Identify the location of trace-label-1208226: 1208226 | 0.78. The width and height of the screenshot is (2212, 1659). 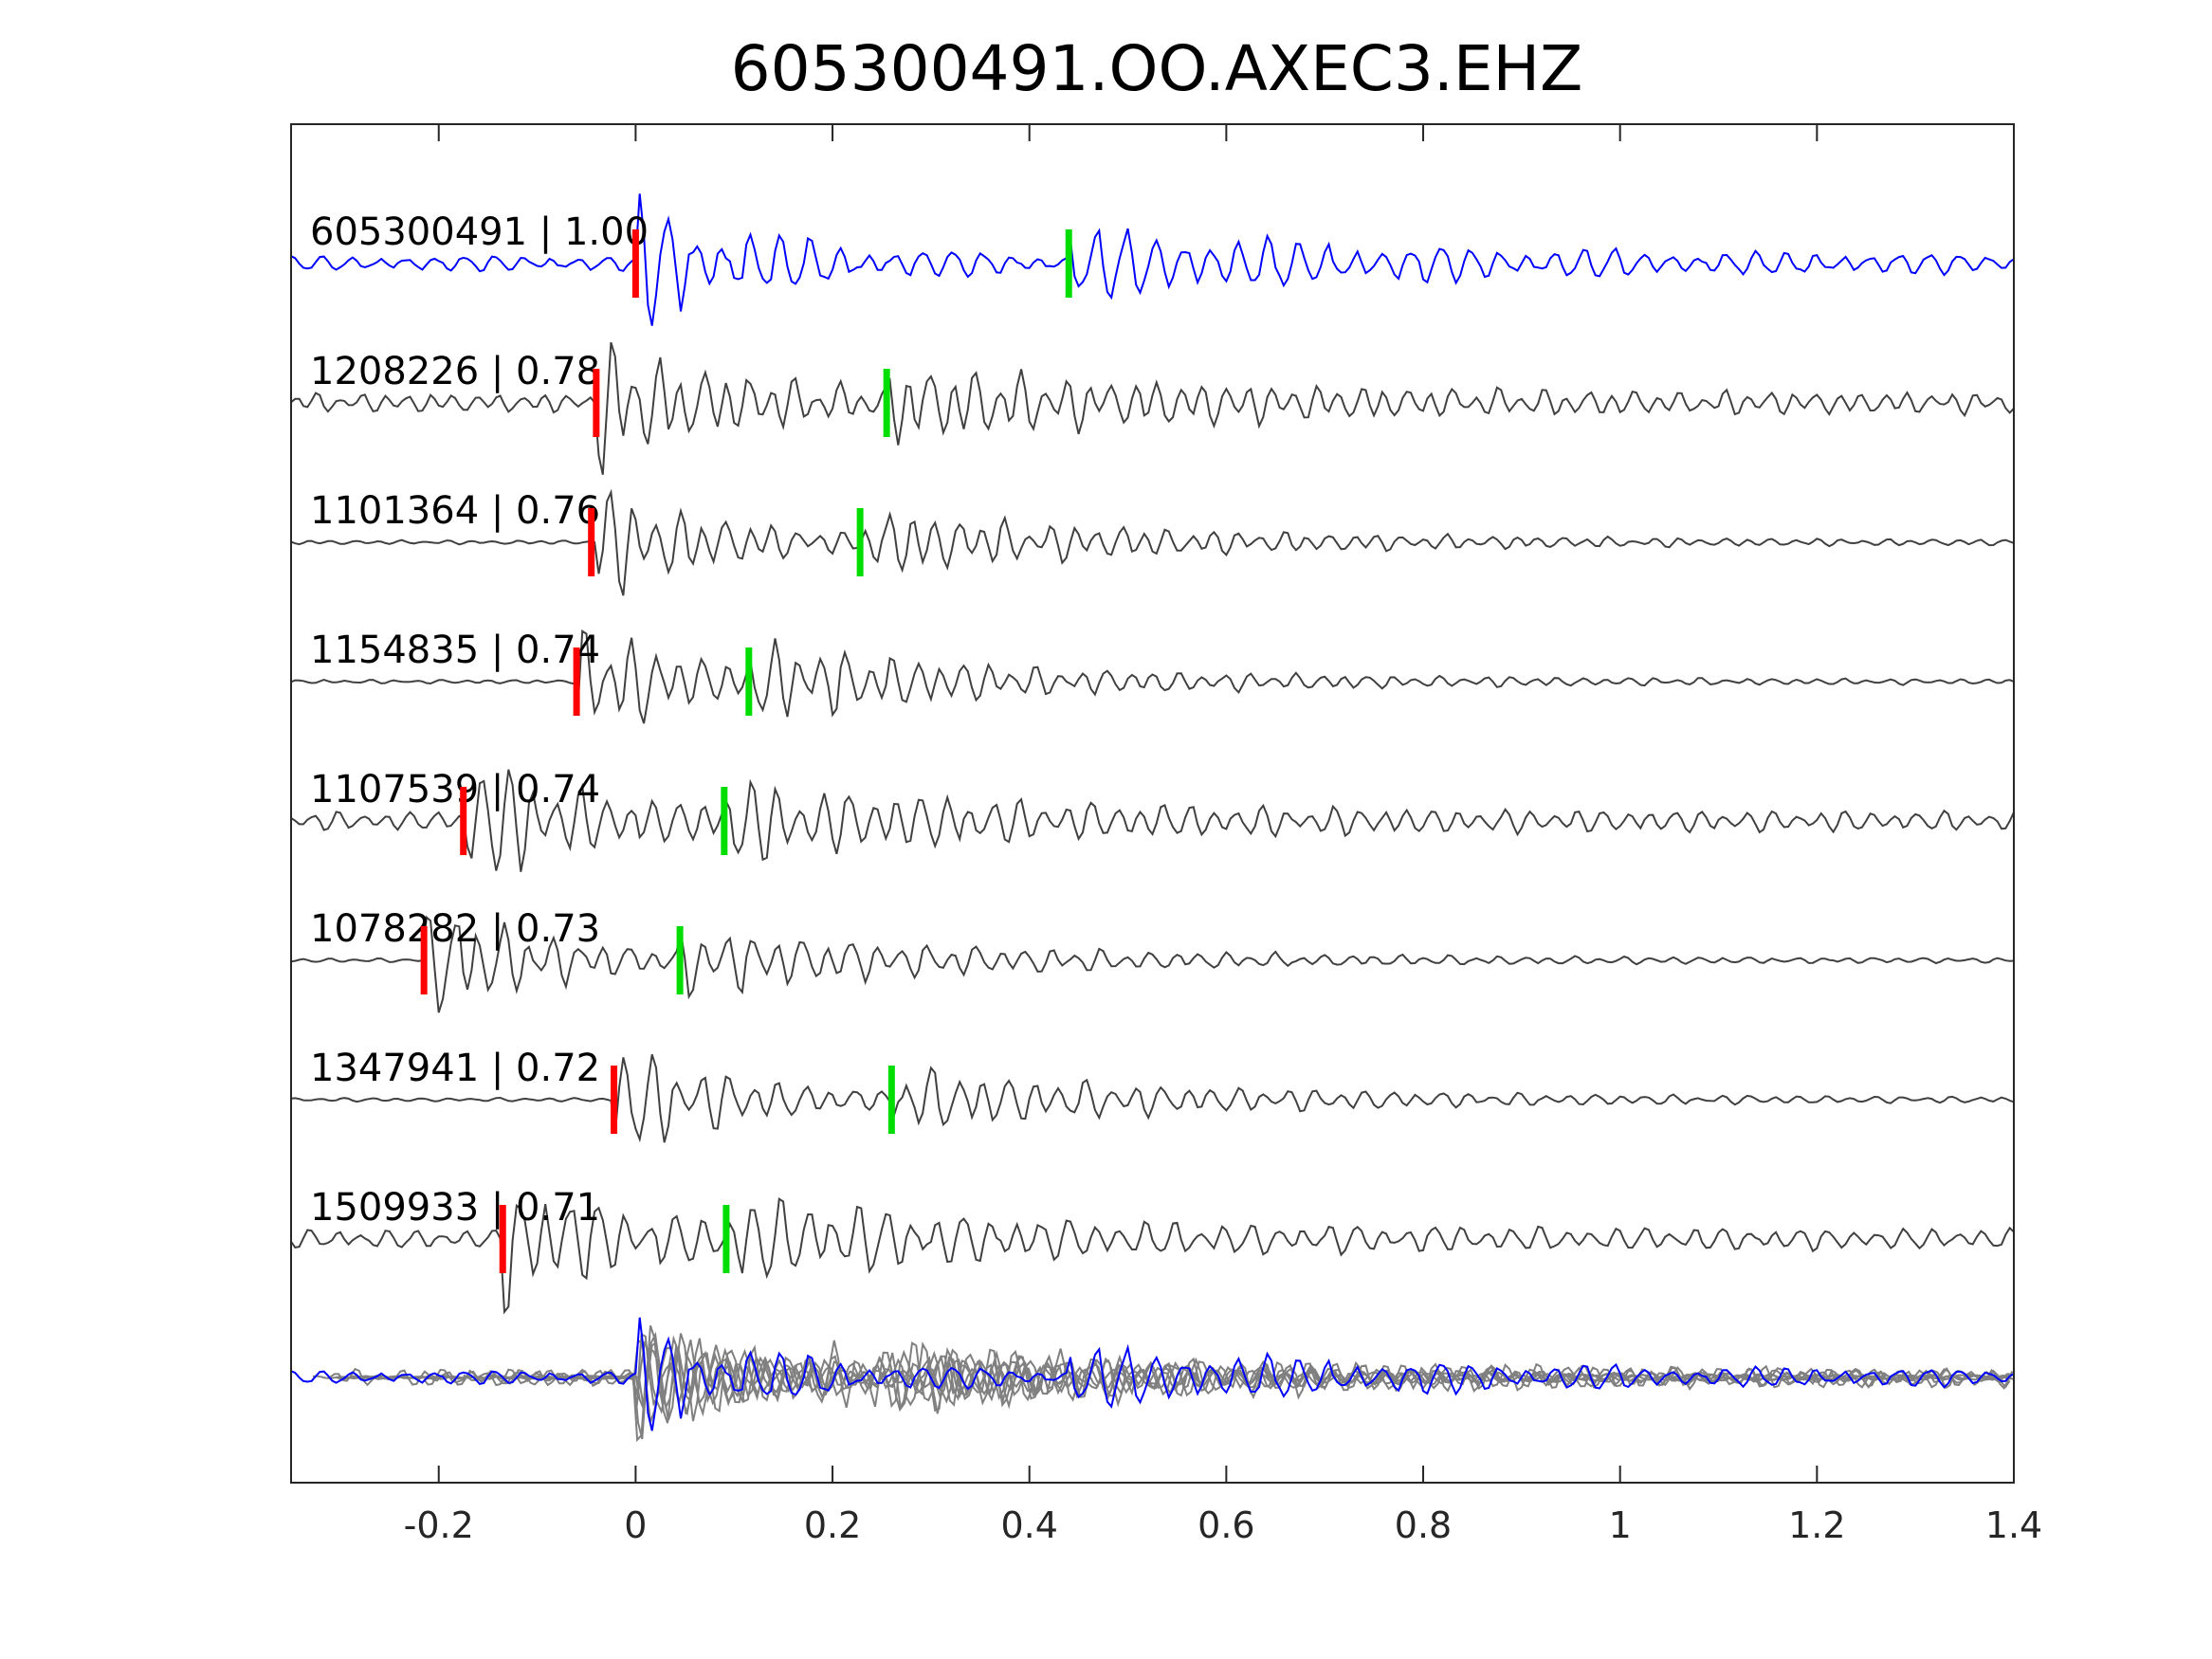
(455, 371).